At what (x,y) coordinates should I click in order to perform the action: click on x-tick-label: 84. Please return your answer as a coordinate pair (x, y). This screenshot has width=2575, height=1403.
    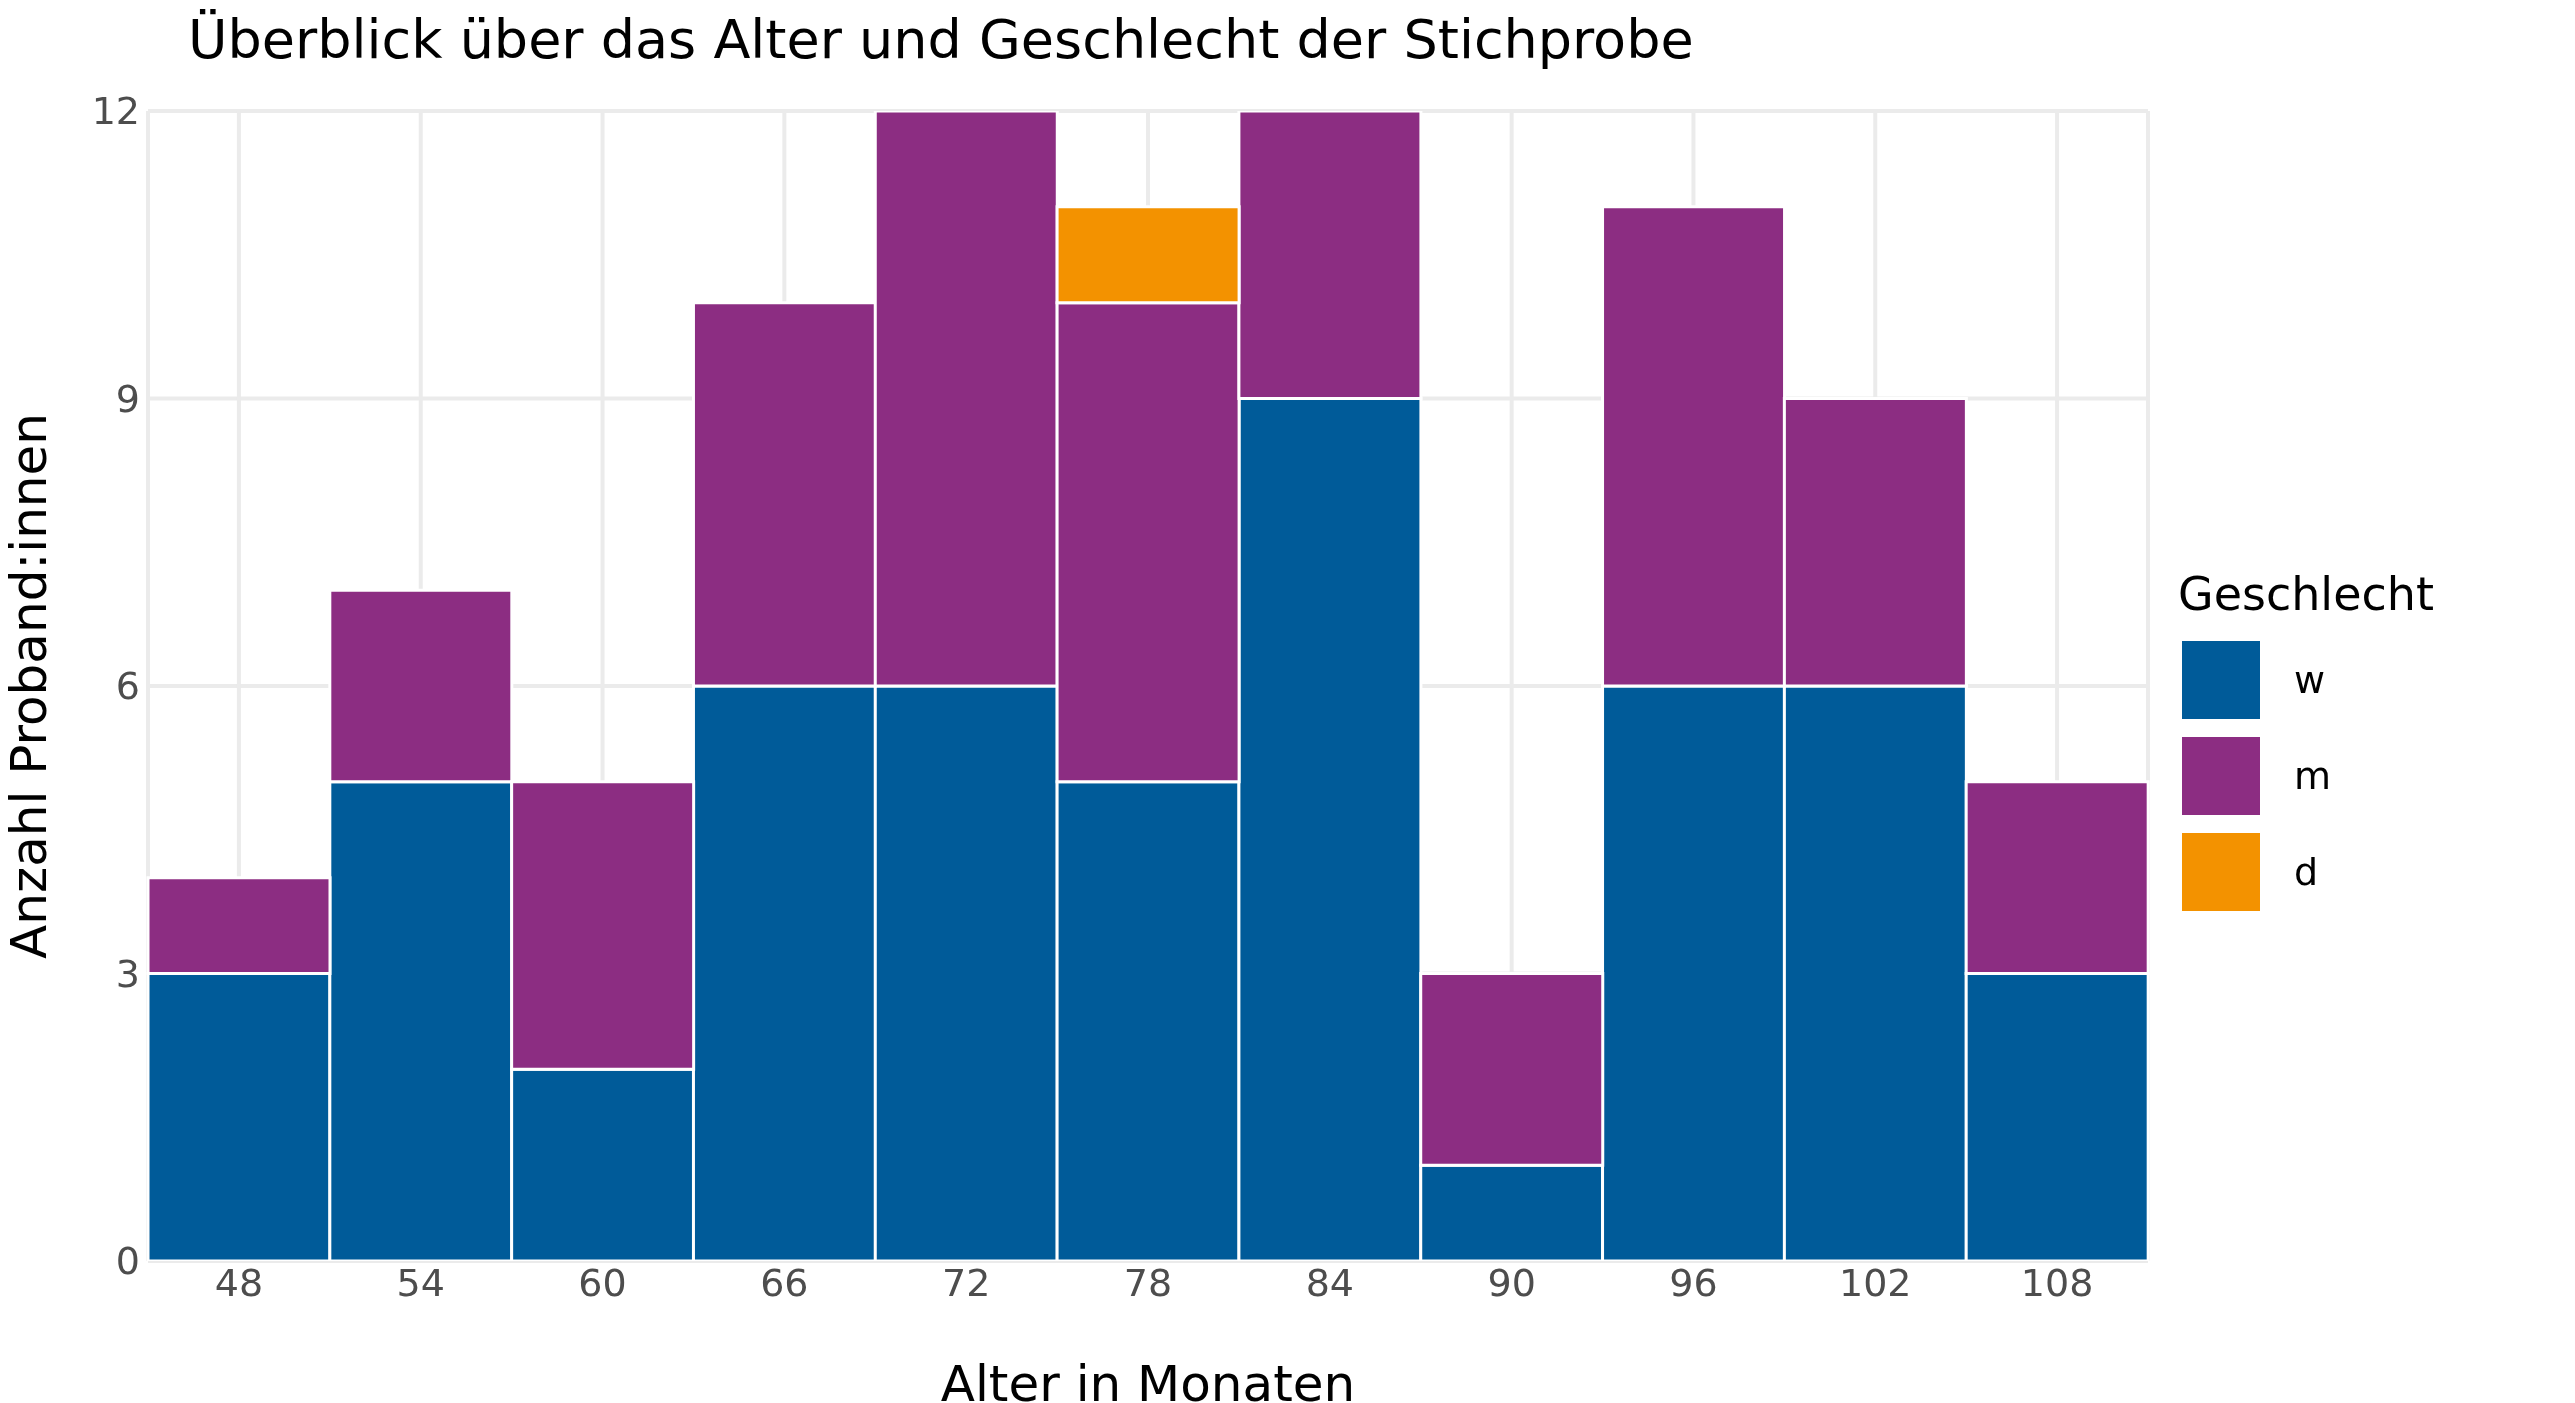
    Looking at the image, I should click on (1329, 1282).